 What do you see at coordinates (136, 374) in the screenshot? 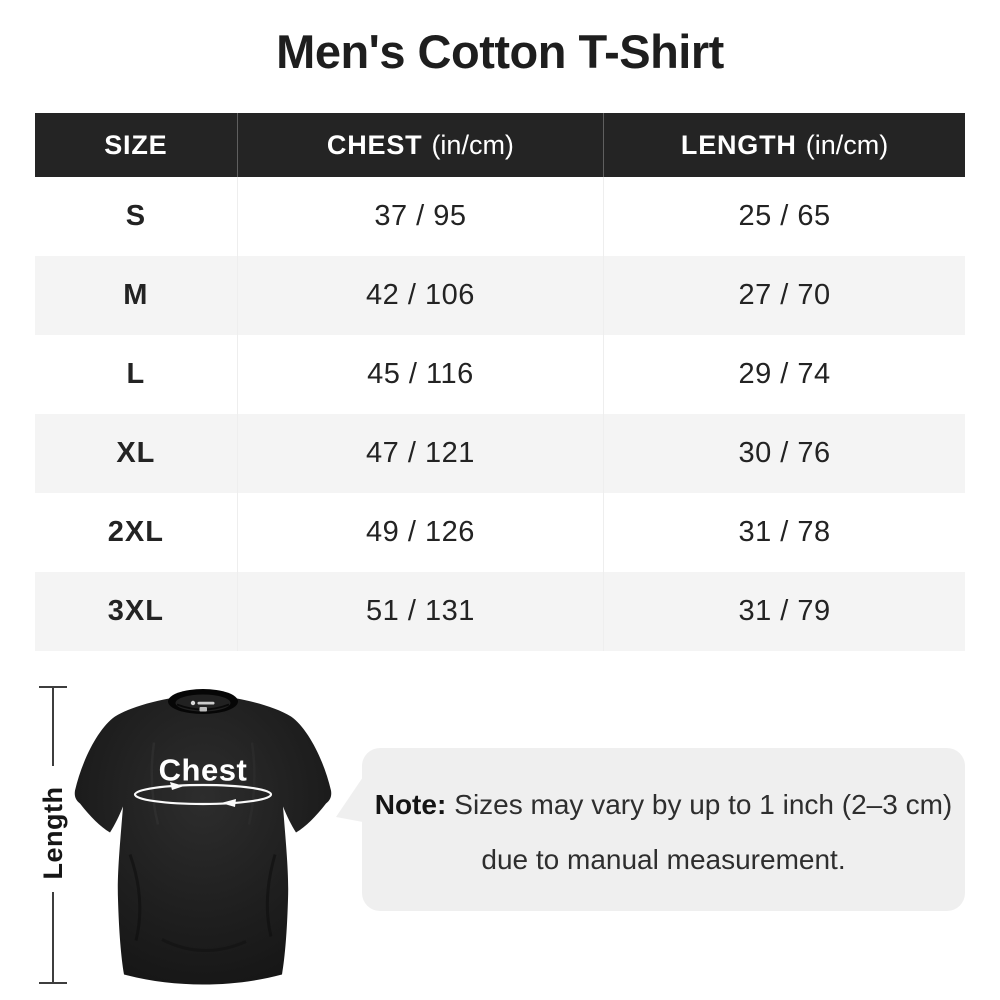
I see `size-cell: L` at bounding box center [136, 374].